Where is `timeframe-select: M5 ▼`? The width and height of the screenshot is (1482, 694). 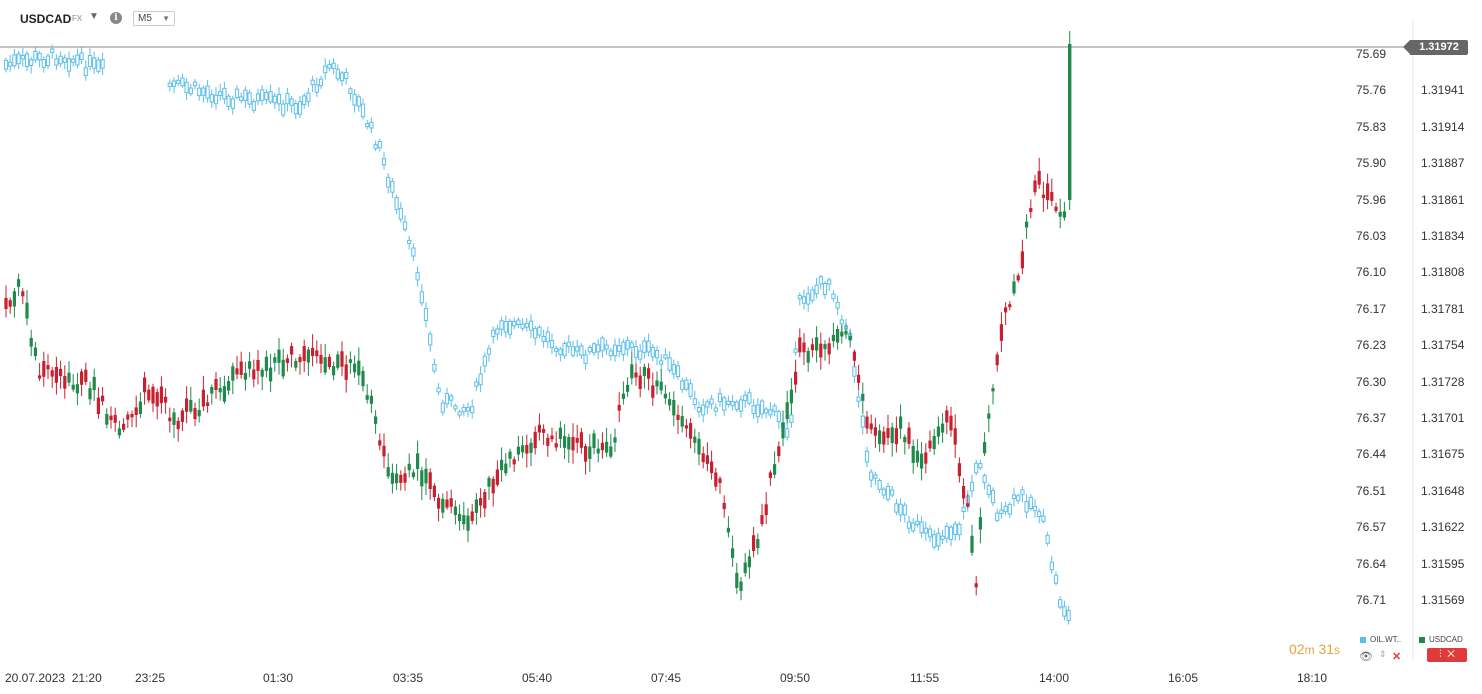
timeframe-select: M5 ▼ is located at coordinates (154, 18).